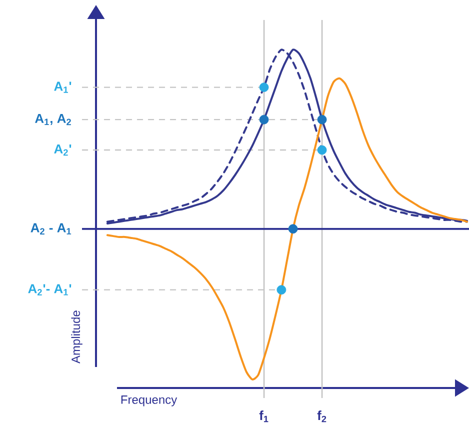 The width and height of the screenshot is (469, 429). Describe the element at coordinates (263, 416) in the screenshot. I see `x-tick-label: f$_{1}$` at that location.